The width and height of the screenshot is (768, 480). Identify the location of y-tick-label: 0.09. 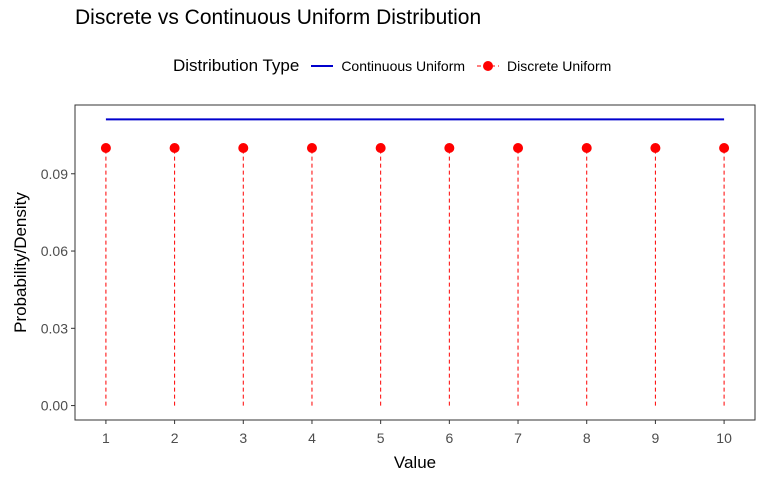
(54, 174).